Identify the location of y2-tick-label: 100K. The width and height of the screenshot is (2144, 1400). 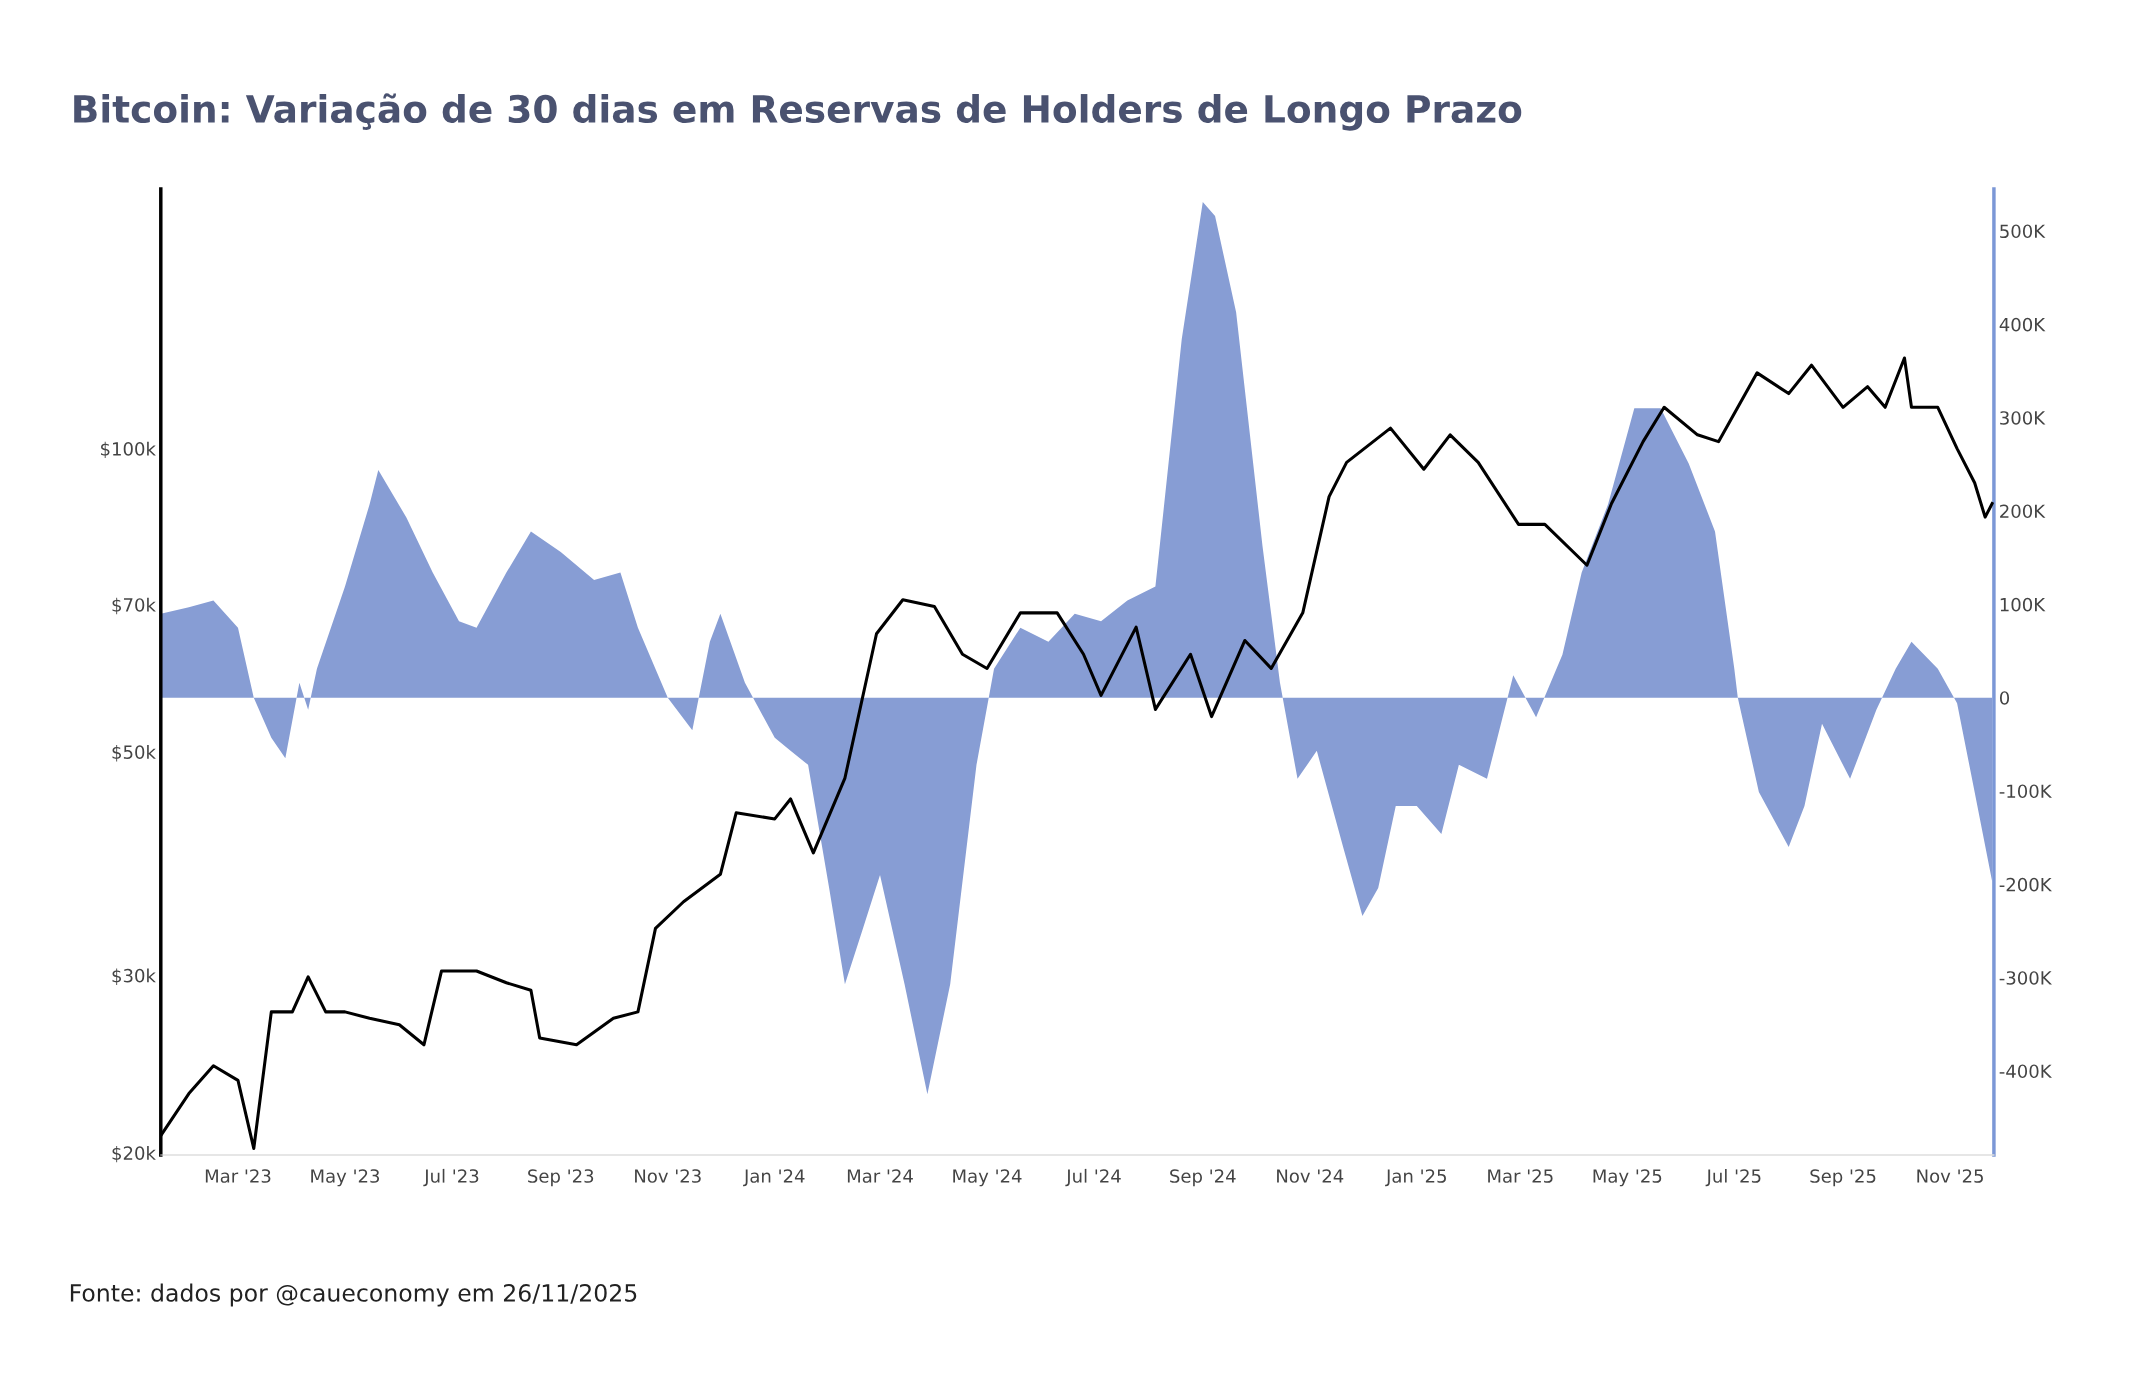
(2023, 604).